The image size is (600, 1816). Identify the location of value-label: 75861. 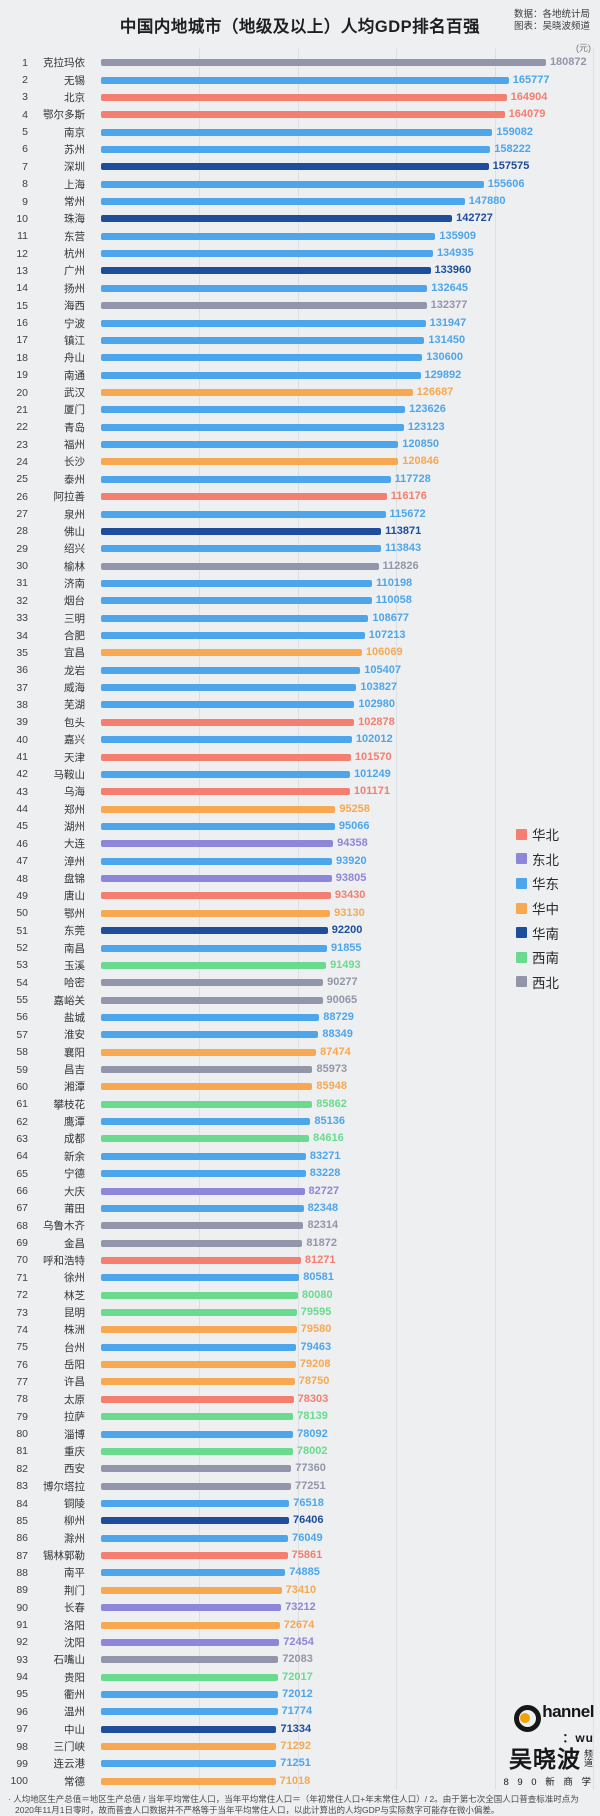
(307, 1555).